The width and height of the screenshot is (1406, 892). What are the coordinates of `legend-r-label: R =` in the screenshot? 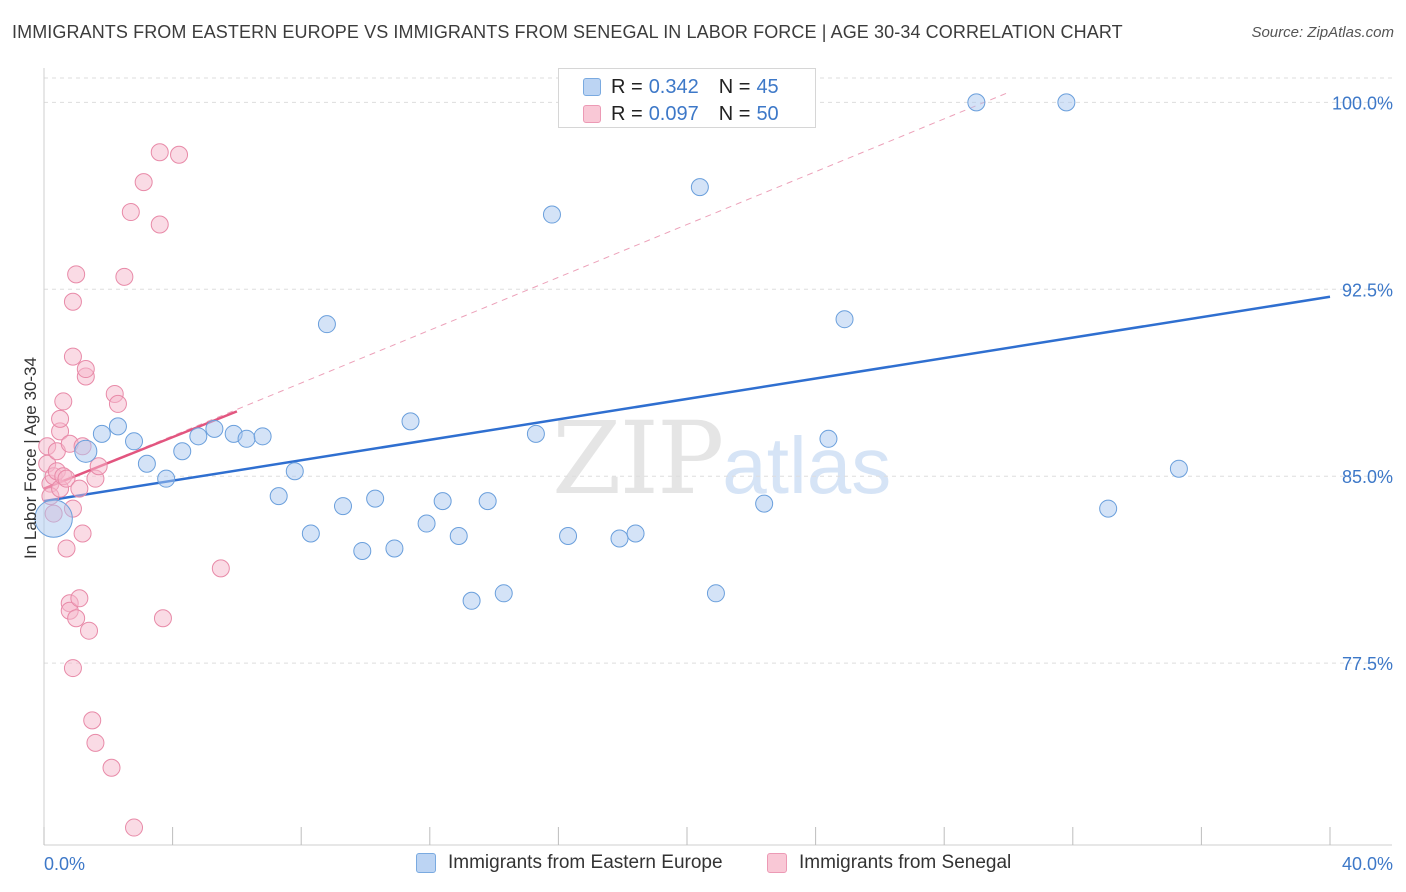 It's located at (627, 86).